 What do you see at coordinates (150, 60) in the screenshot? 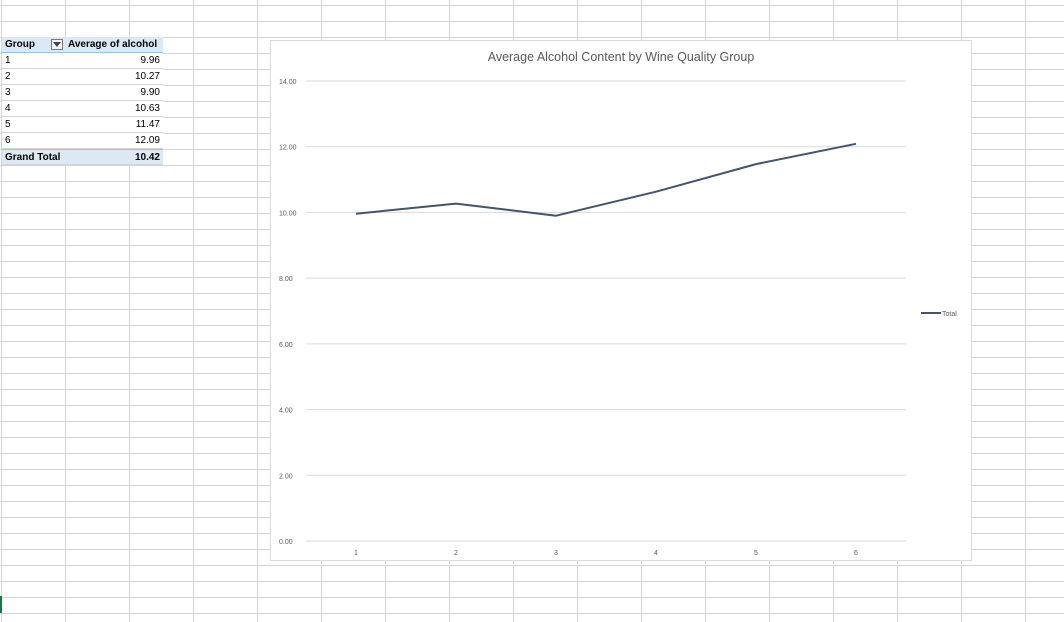
I see `pivot-row-value: 9.96` at bounding box center [150, 60].